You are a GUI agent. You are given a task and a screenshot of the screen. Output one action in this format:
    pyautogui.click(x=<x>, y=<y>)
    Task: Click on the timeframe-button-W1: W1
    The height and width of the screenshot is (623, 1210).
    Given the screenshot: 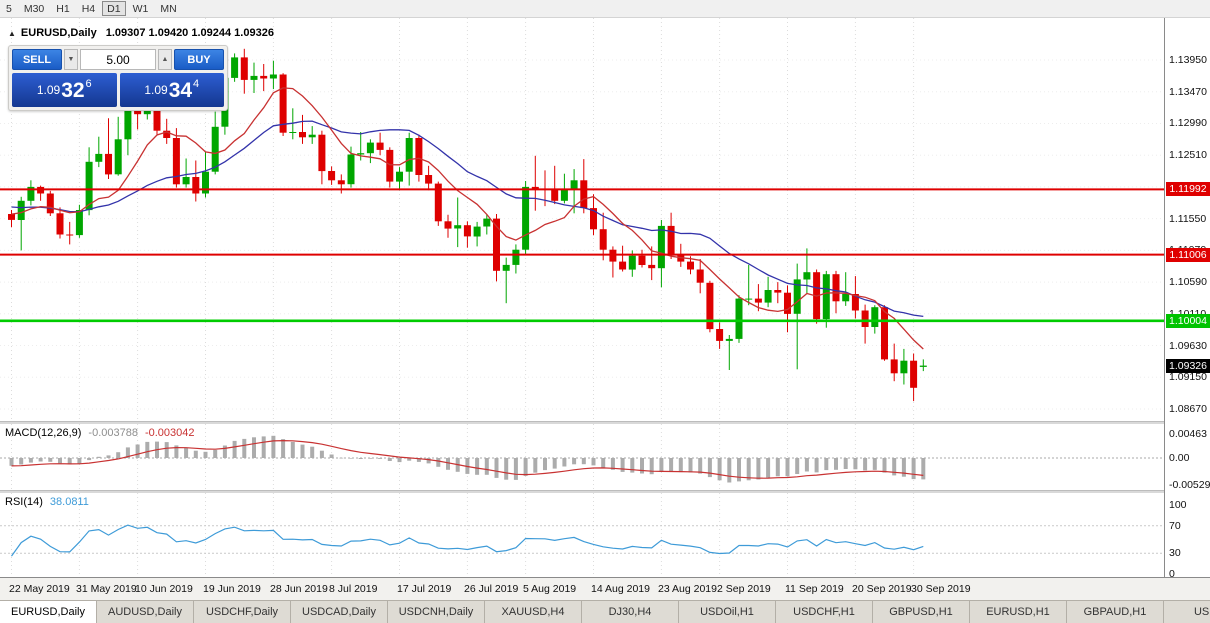 What is the action you would take?
    pyautogui.click(x=141, y=8)
    